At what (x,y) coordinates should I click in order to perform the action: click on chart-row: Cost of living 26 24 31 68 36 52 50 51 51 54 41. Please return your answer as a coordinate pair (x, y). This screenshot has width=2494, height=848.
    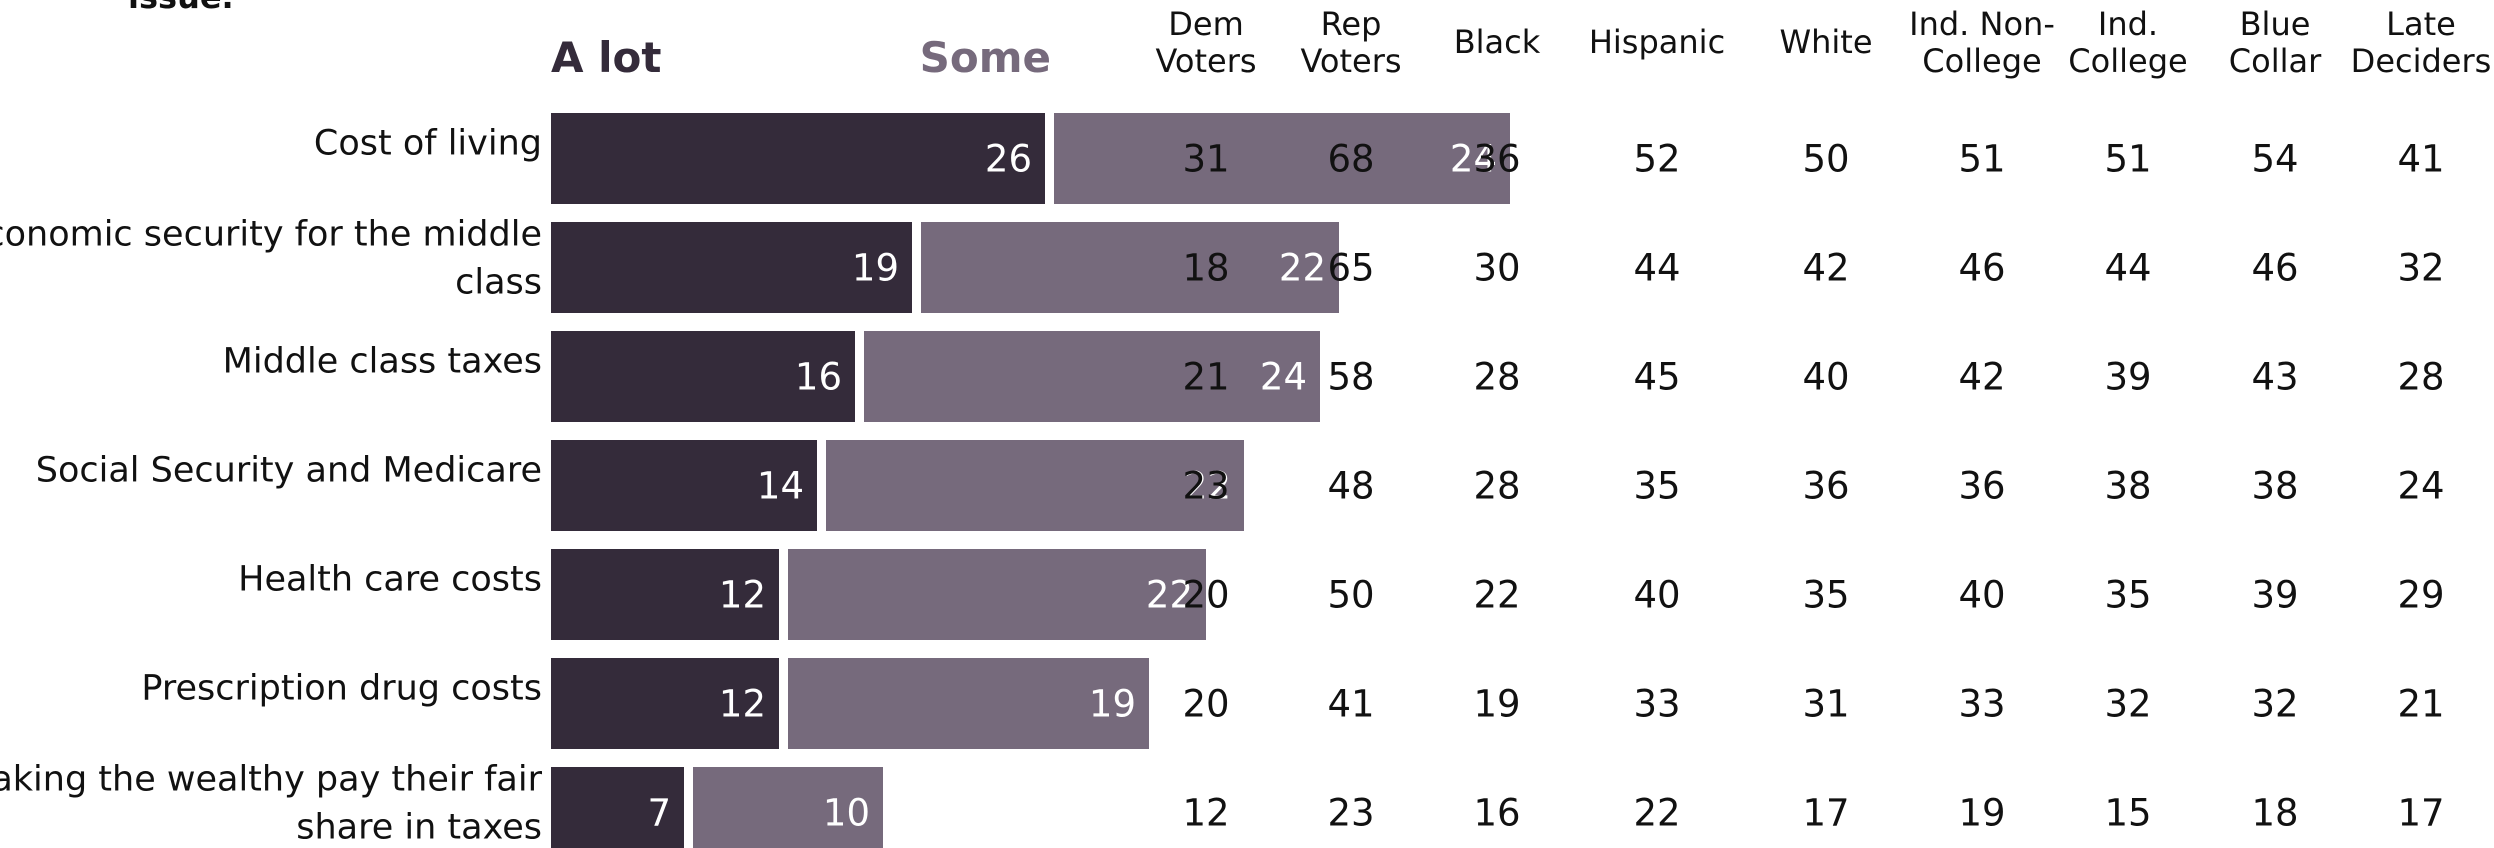
    Looking at the image, I should click on (1379, 158).